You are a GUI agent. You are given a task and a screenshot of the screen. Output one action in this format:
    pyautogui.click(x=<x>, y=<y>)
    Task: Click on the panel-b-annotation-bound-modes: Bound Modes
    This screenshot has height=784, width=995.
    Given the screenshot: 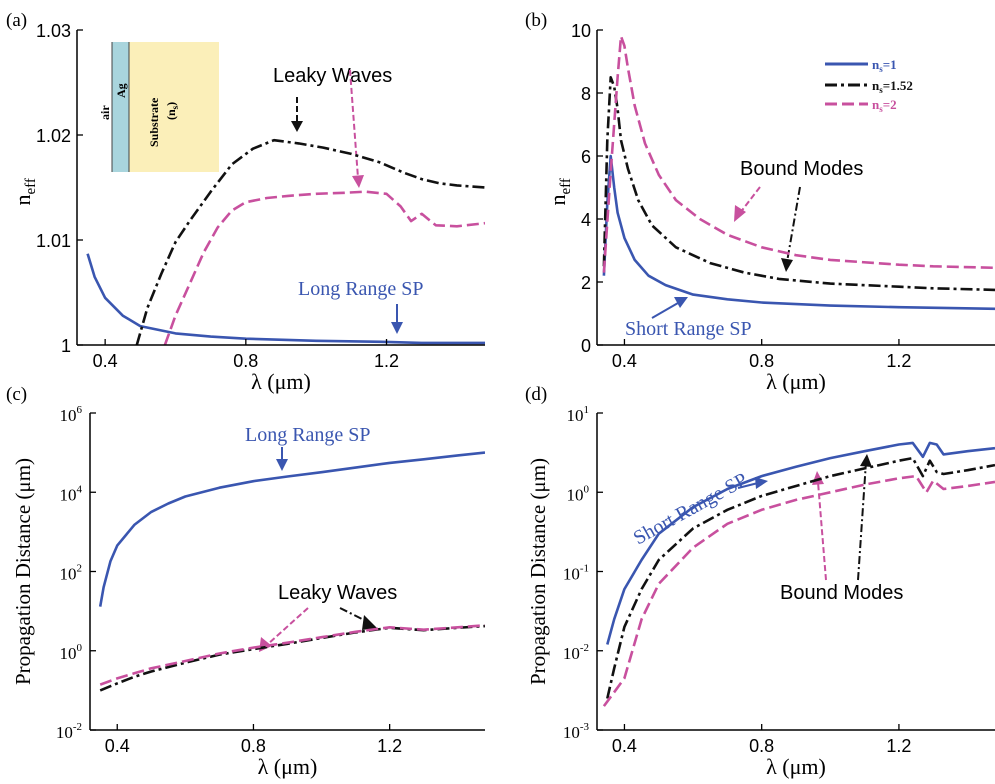 What is the action you would take?
    pyautogui.click(x=801, y=169)
    